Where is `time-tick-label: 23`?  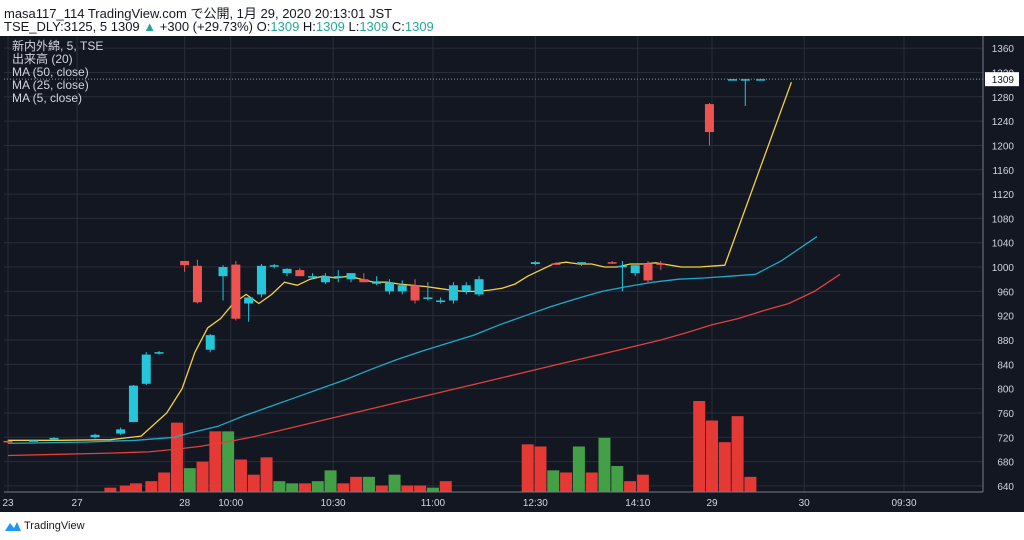 time-tick-label: 23 is located at coordinates (8, 503).